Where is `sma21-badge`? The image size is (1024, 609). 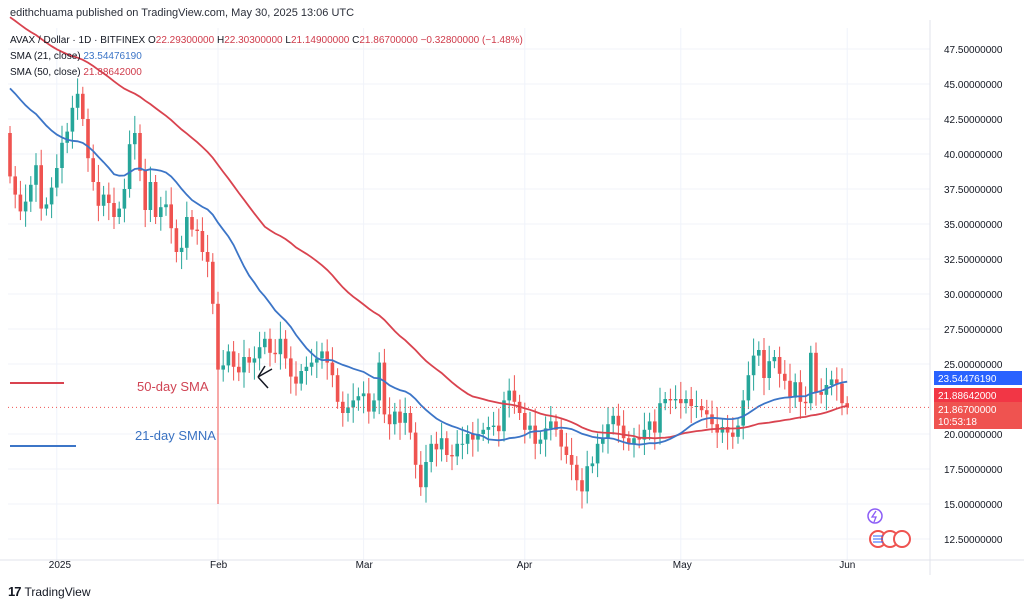 sma21-badge is located at coordinates (978, 378).